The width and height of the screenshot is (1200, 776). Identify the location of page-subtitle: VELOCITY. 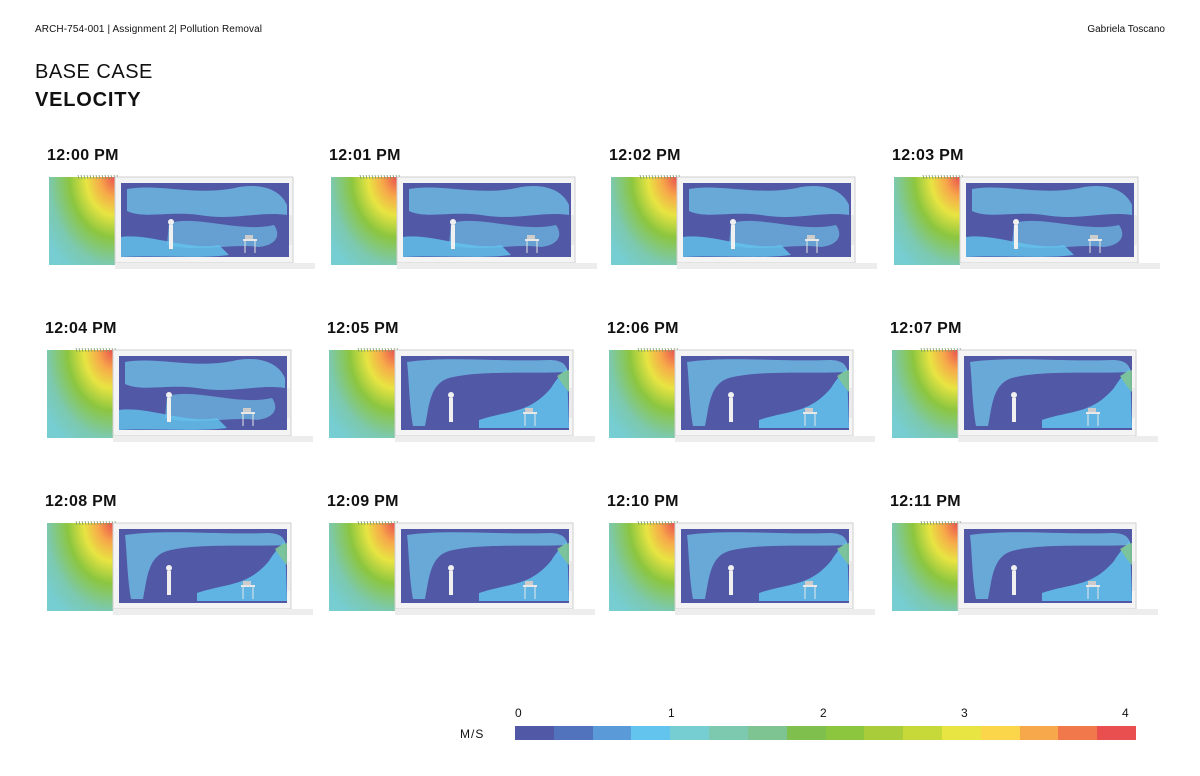
(88, 100).